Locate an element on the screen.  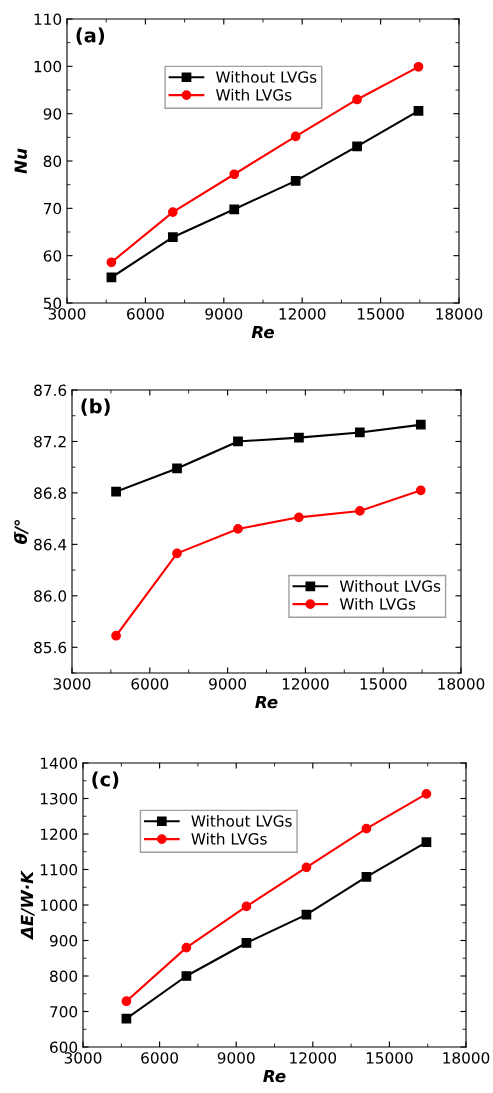
y-tick-label: 1400 is located at coordinates (59, 763).